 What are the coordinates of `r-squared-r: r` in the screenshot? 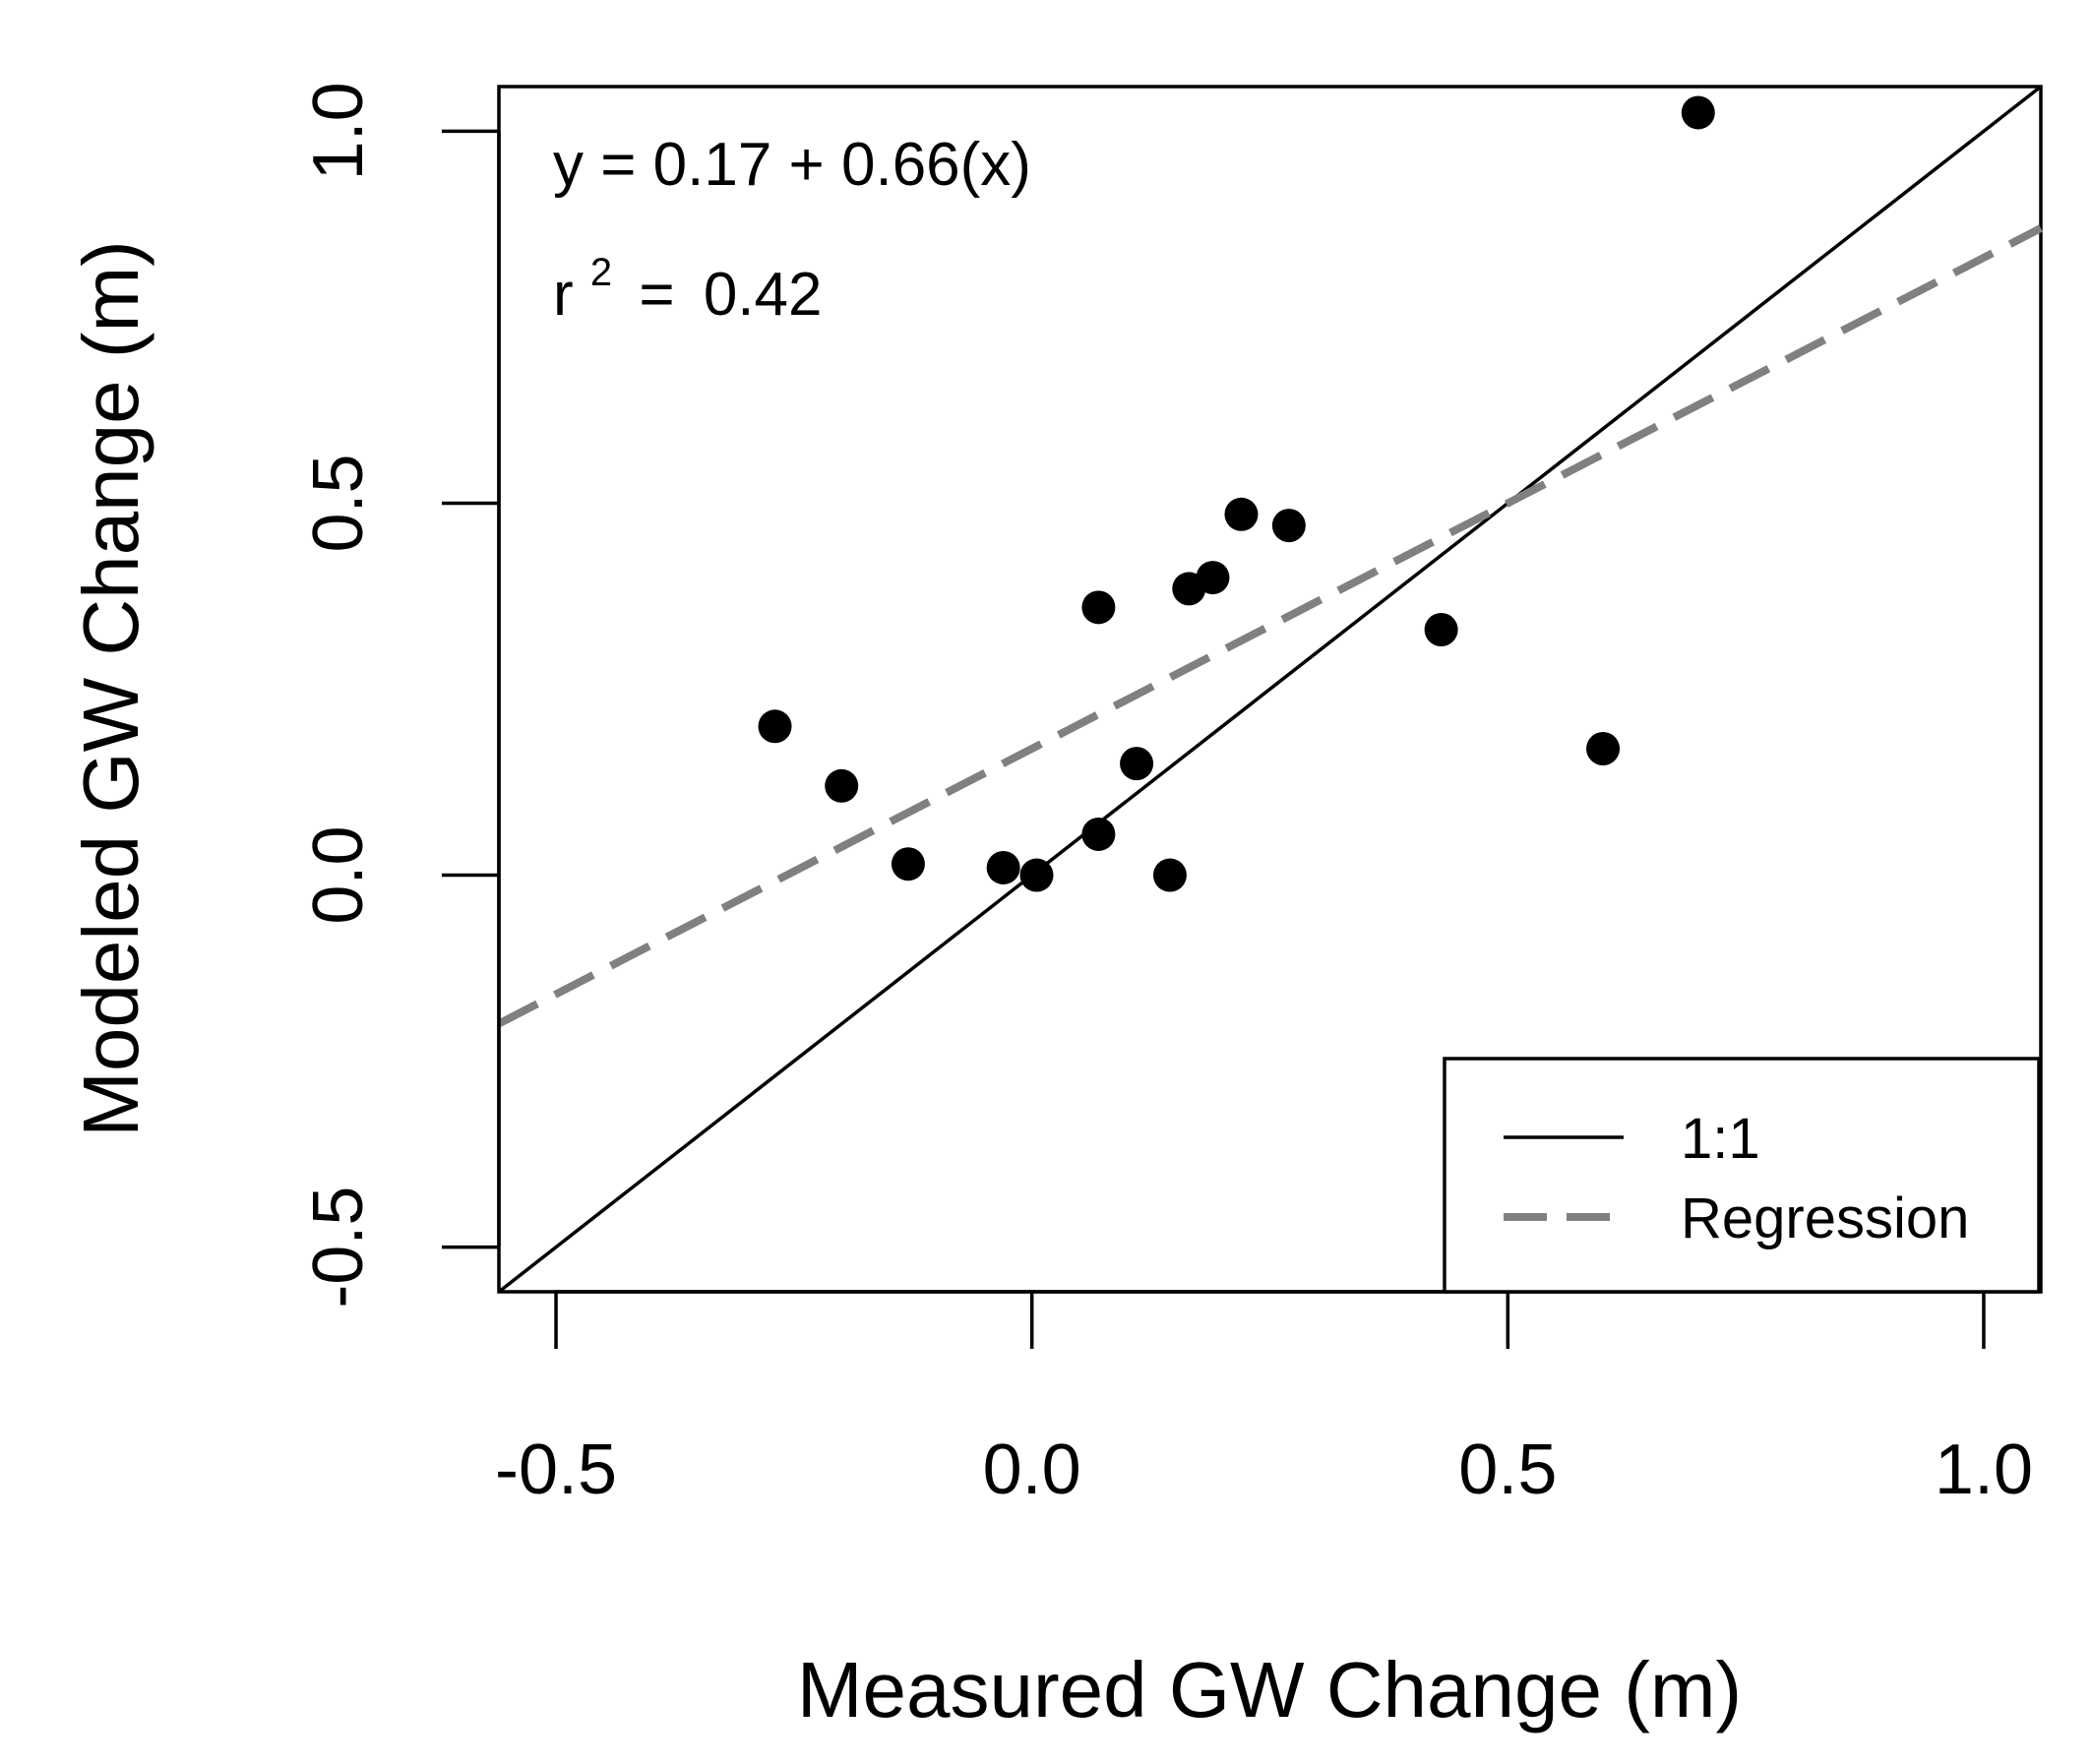 It's located at (564, 295).